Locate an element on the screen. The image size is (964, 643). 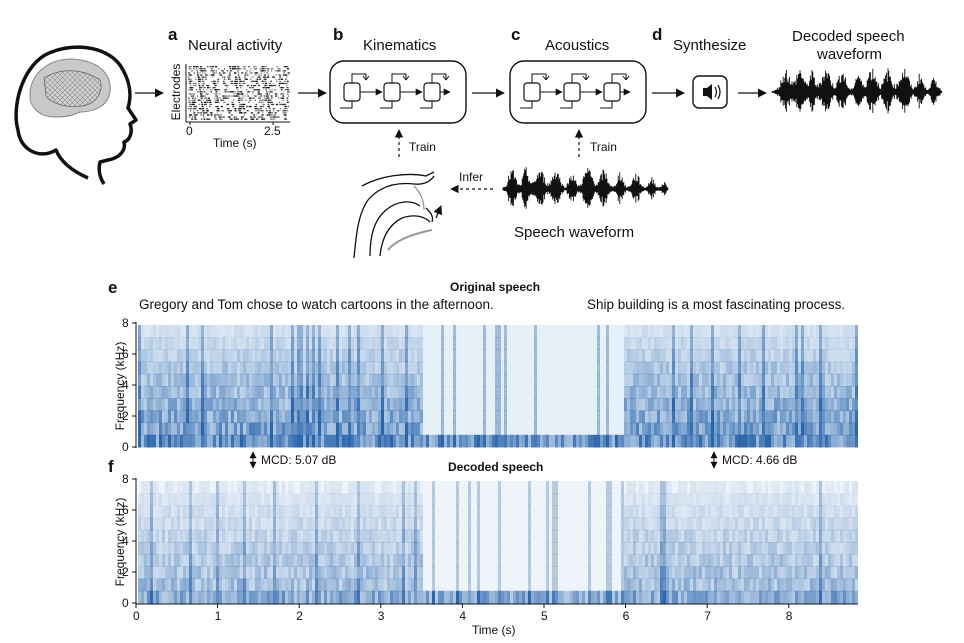
mcd-right: MCD: 4.66 dB is located at coordinates (760, 460).